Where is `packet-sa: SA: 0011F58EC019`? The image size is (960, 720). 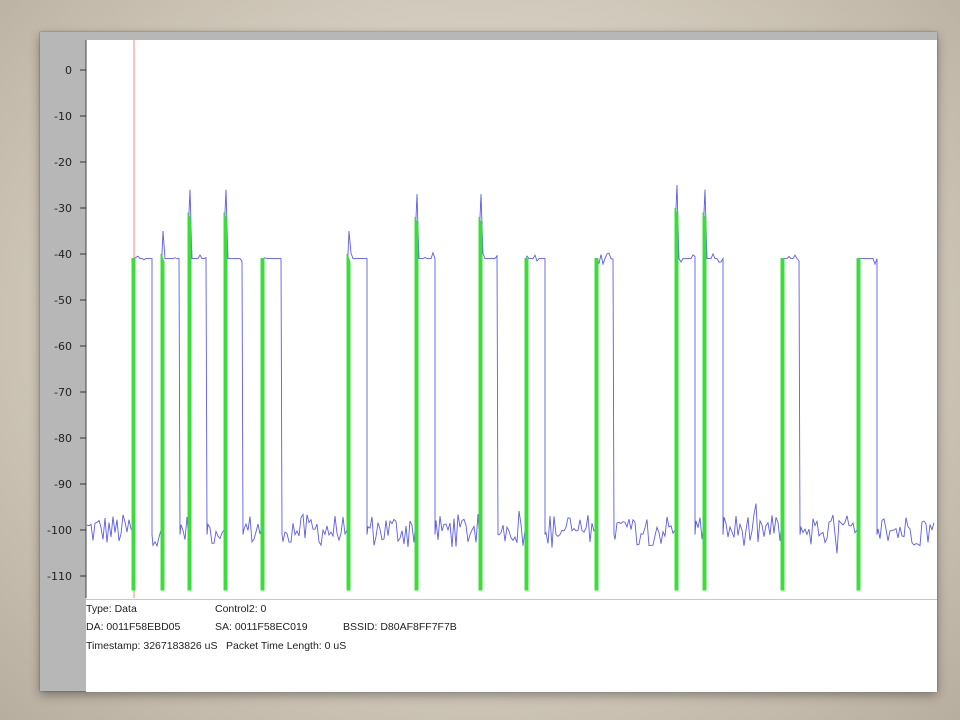
packet-sa: SA: 0011F58EC019 is located at coordinates (261, 627).